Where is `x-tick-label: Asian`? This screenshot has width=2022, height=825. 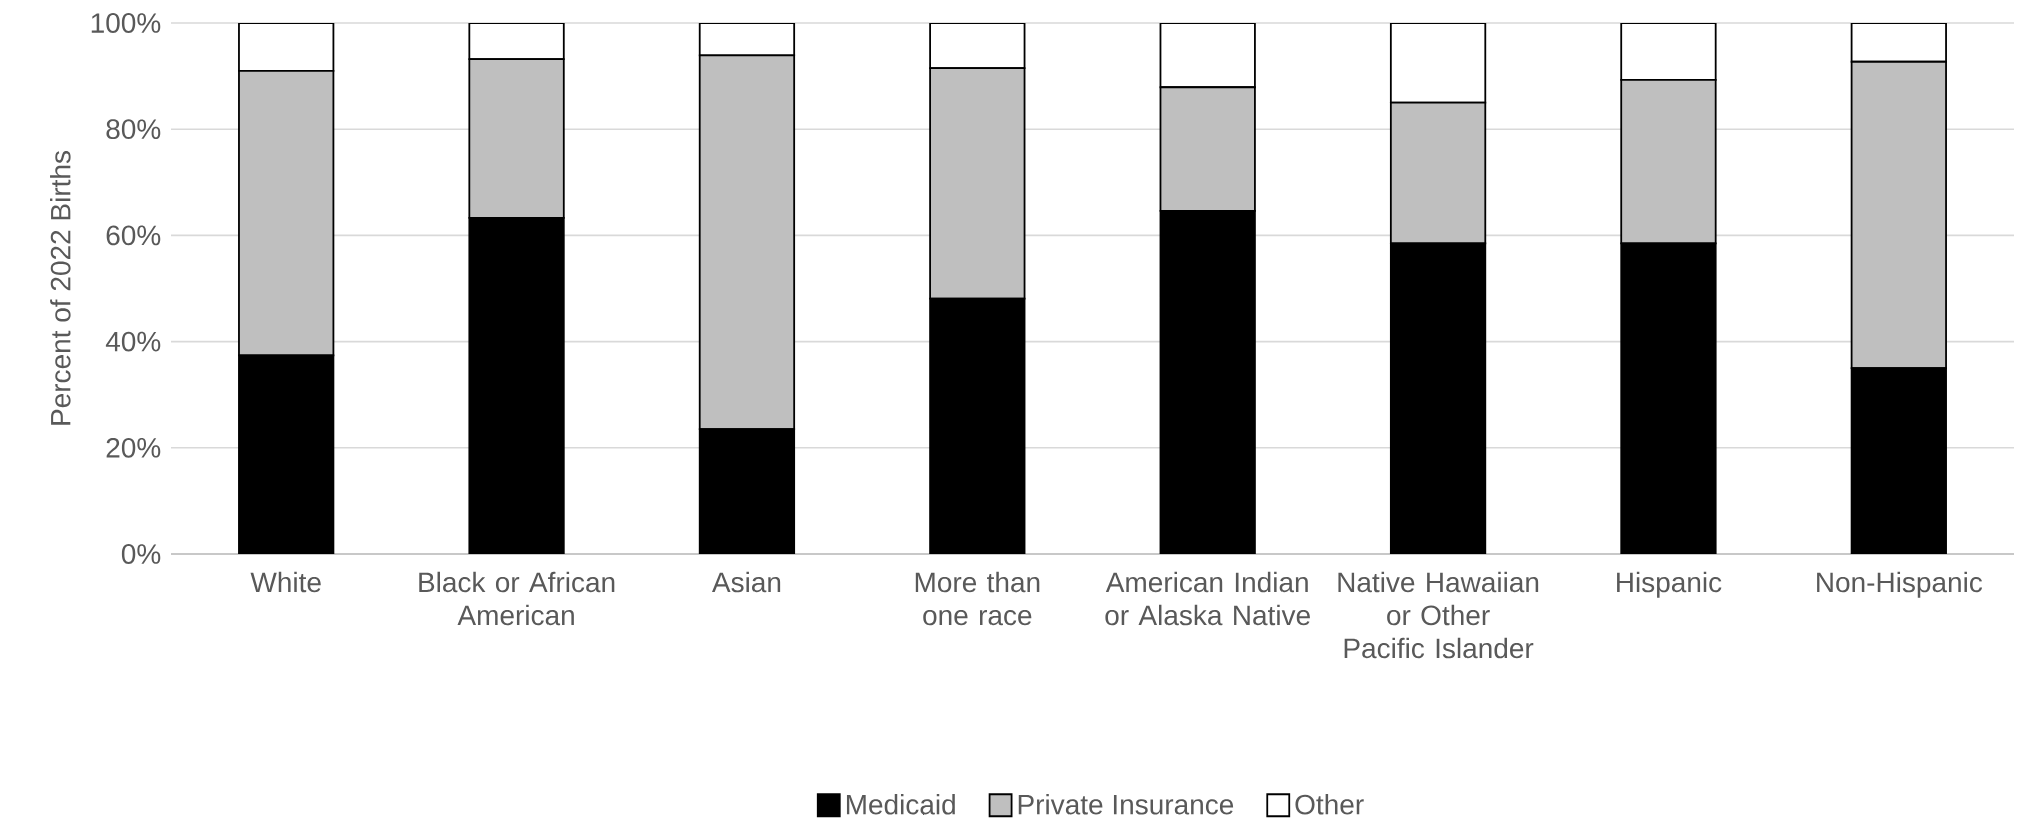 x-tick-label: Asian is located at coordinates (746, 582).